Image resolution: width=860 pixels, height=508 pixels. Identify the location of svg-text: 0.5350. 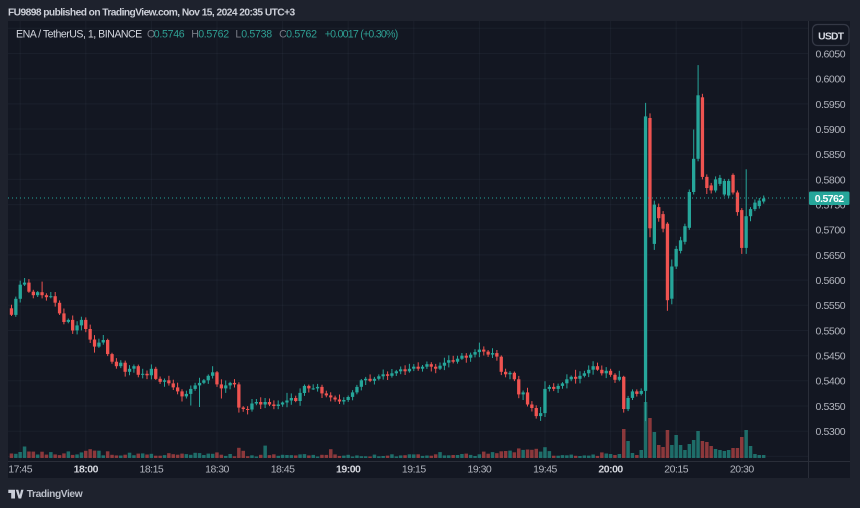
(831, 407).